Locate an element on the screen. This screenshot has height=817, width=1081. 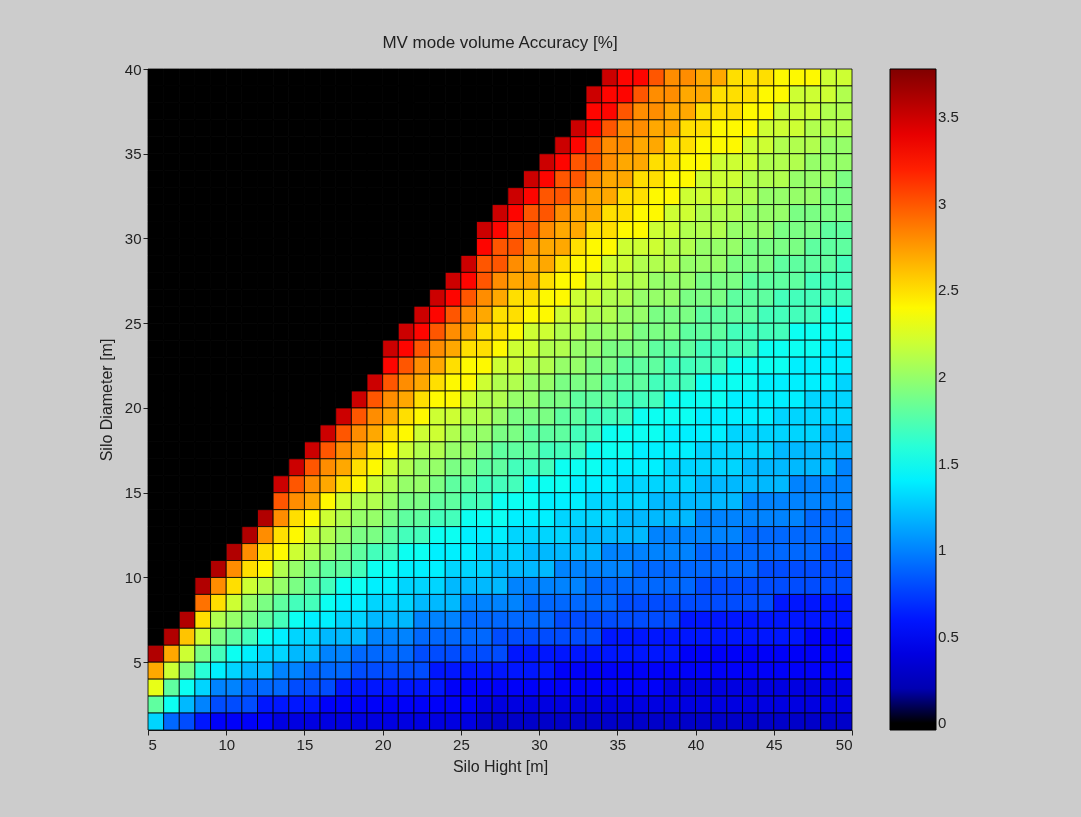
y-tick-label: 10 is located at coordinates (133, 577).